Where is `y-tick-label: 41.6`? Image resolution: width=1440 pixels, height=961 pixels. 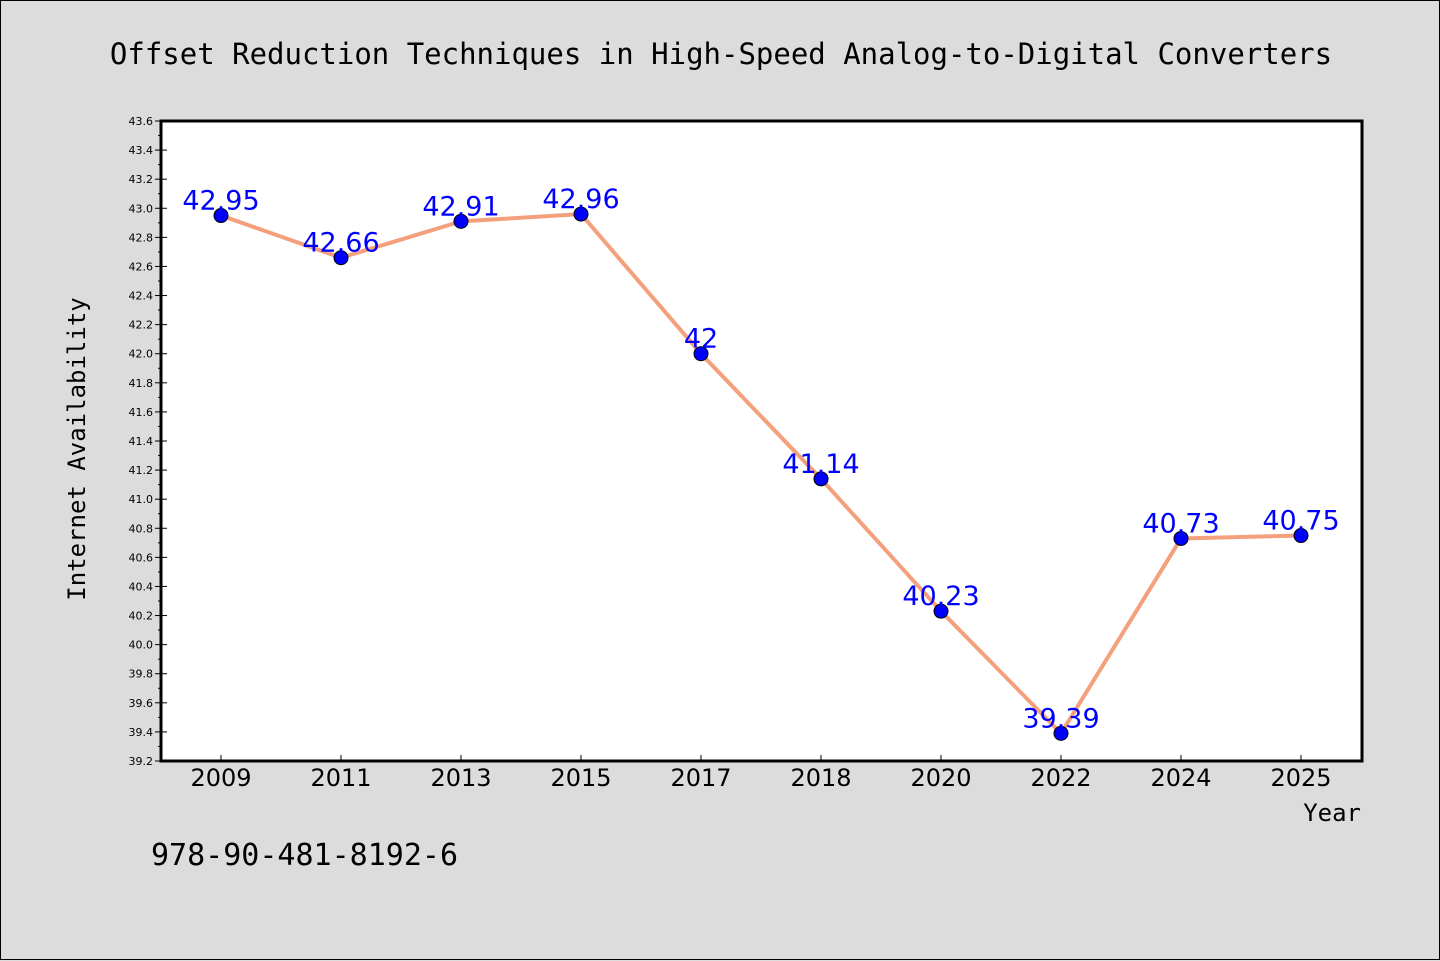
y-tick-label: 41.6 is located at coordinates (141, 412).